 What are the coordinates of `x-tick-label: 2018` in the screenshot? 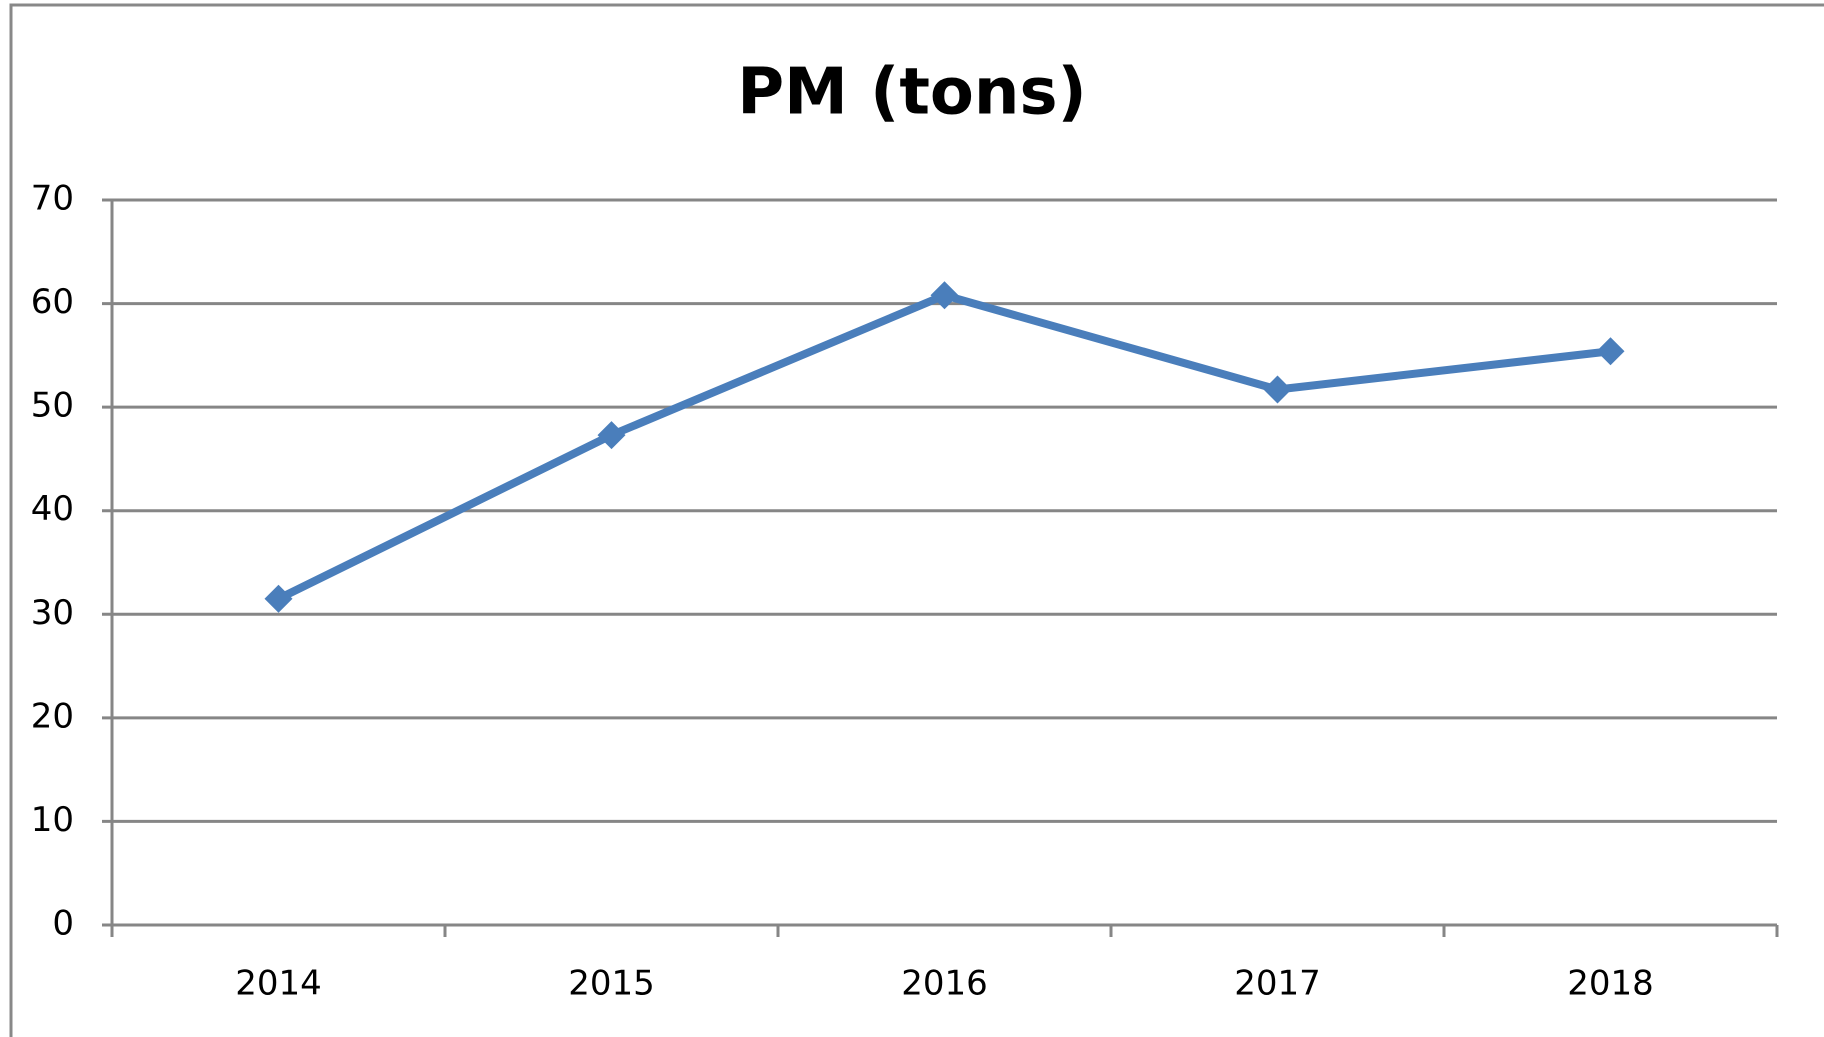 It's located at (1610, 984).